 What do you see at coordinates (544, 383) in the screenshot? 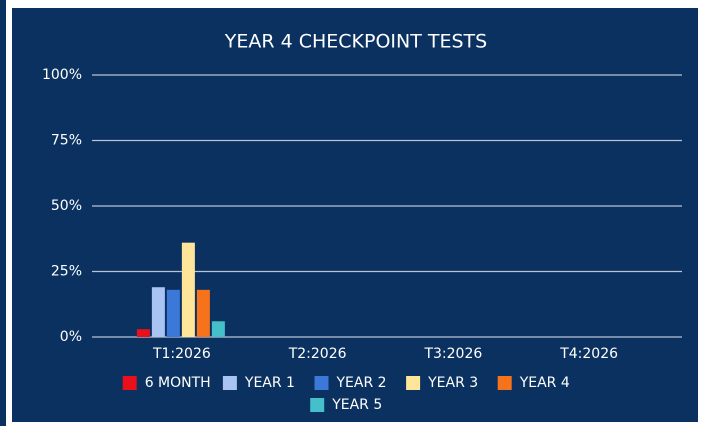
I see `legend-label: YEAR 4` at bounding box center [544, 383].